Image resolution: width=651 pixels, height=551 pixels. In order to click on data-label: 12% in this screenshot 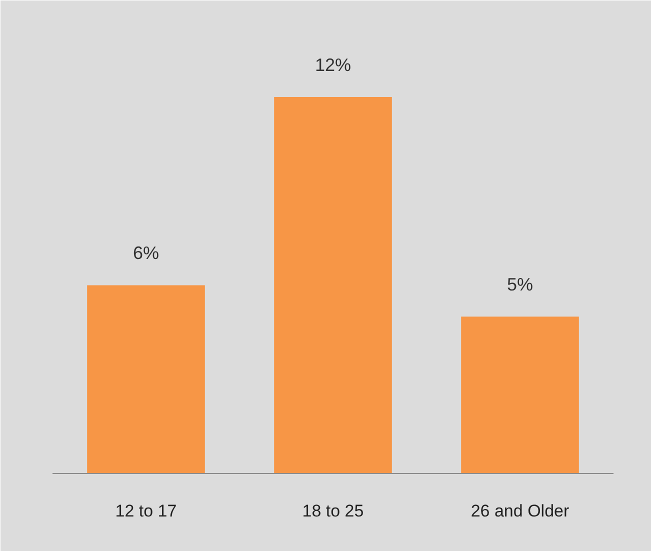, I will do `click(333, 64)`.